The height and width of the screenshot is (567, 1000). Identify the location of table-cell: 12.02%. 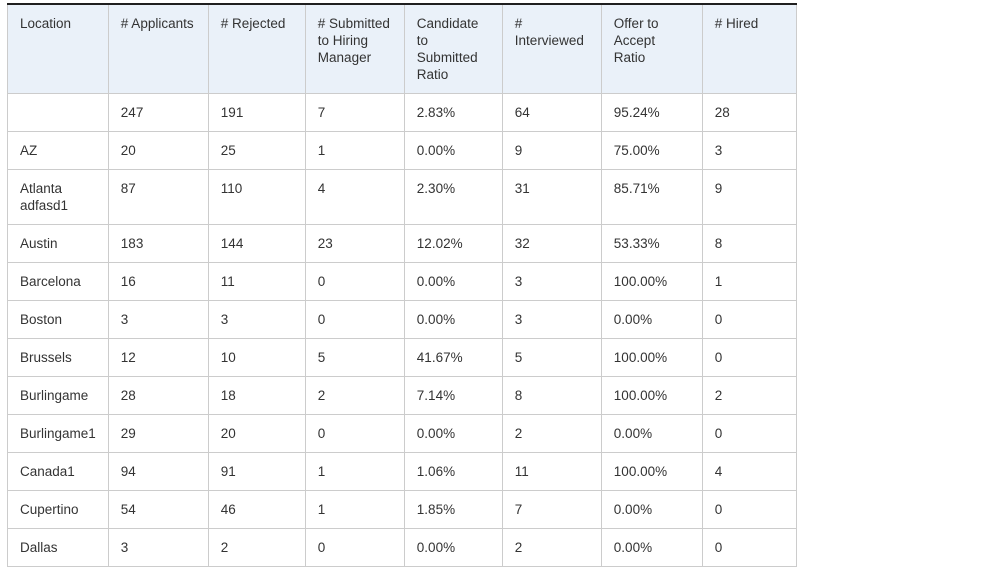
(453, 243).